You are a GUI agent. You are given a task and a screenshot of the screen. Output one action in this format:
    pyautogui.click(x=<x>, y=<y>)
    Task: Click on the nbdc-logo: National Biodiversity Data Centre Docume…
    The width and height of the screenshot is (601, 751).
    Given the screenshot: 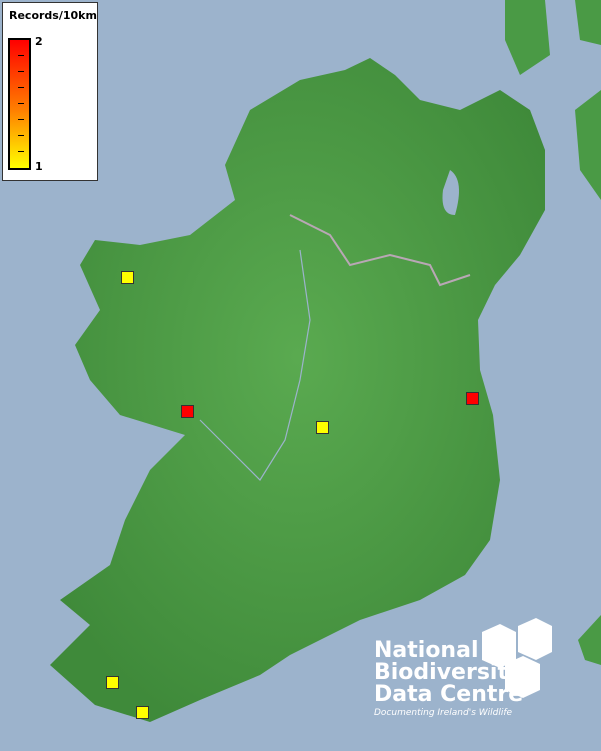 What is the action you would take?
    pyautogui.click(x=448, y=680)
    